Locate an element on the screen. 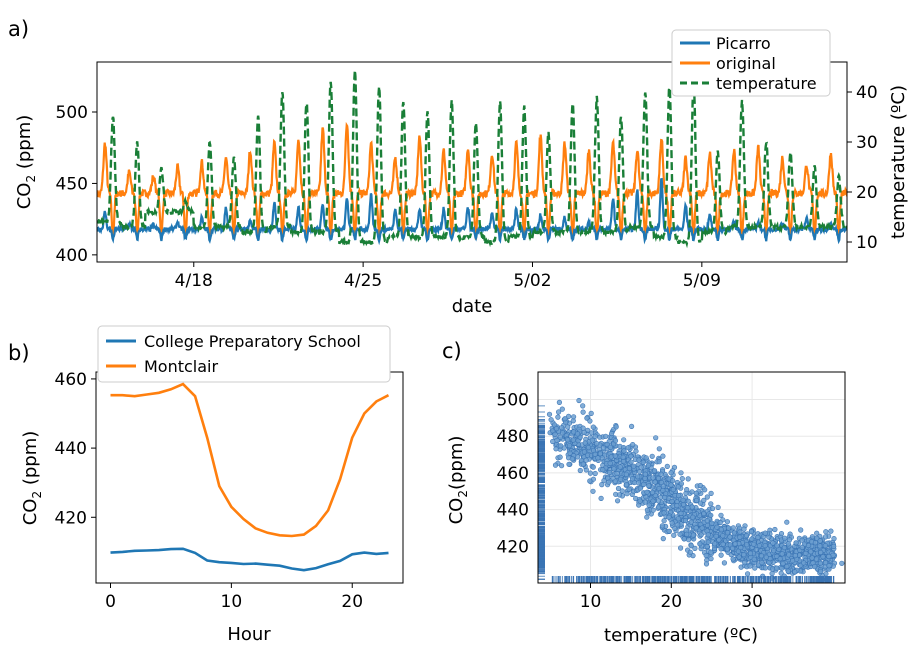 The width and height of the screenshot is (914, 648). panel-c-xlabel: temperature (ºC) is located at coordinates (681, 635).